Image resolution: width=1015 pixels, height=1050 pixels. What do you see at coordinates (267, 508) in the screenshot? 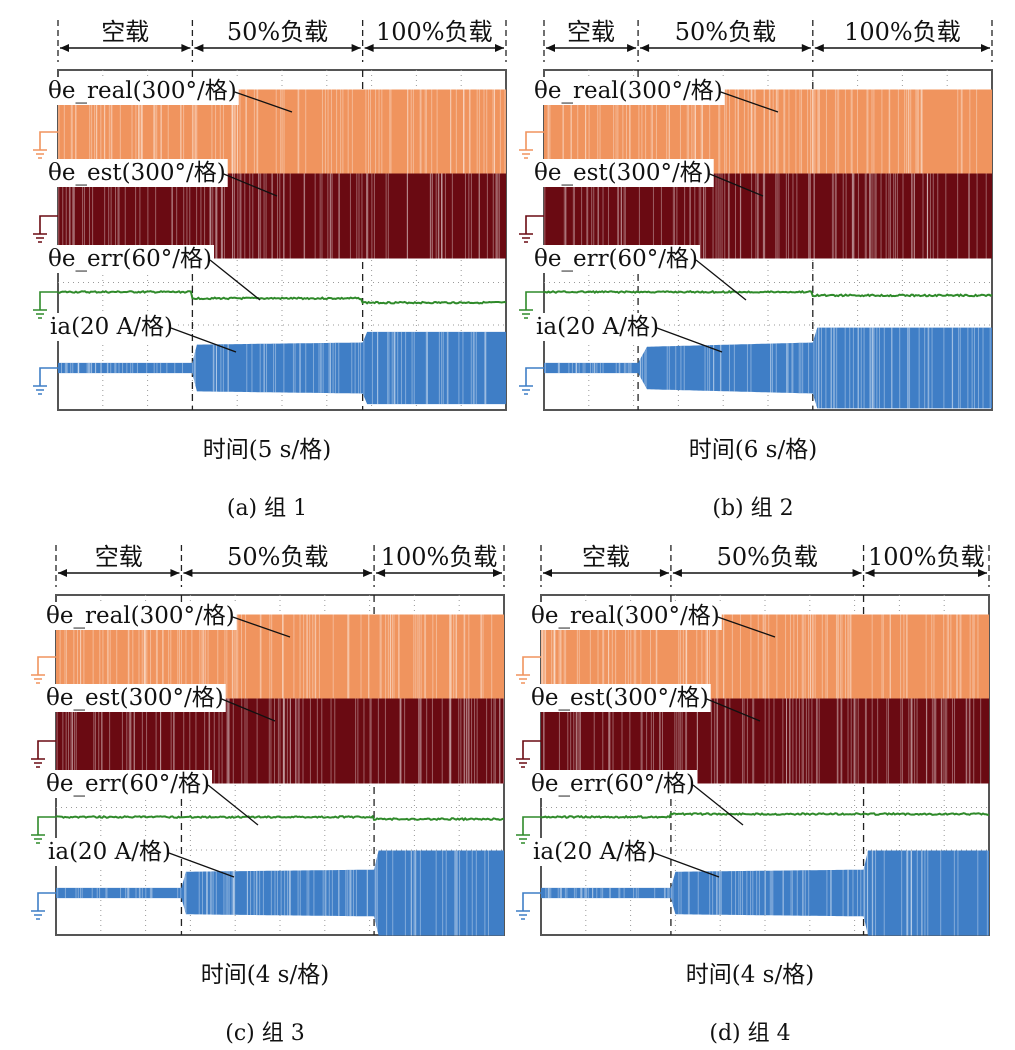
I see `caption-a: (a) 组 1` at bounding box center [267, 508].